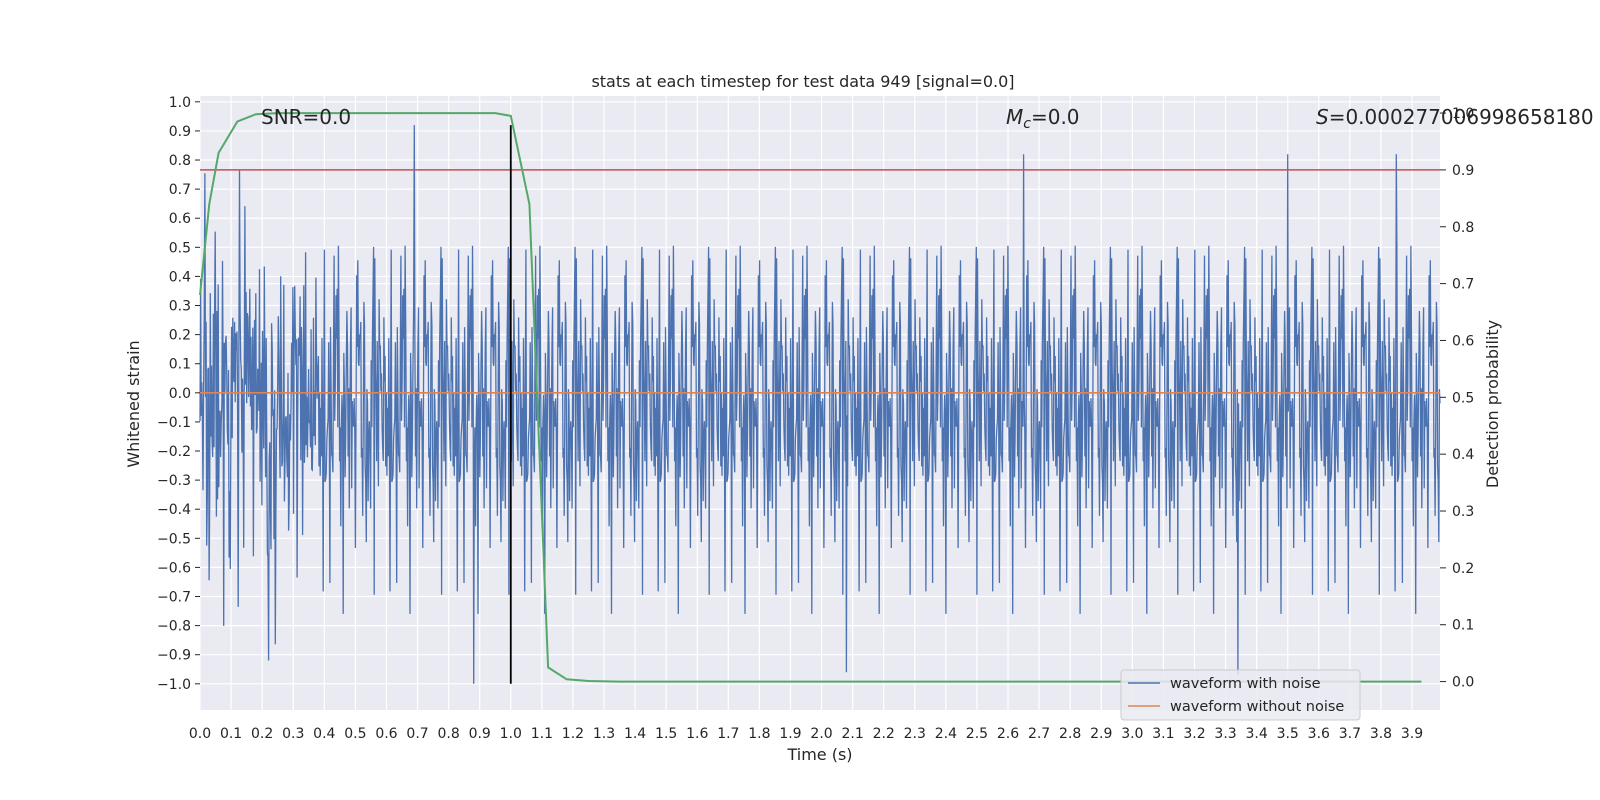 The image size is (1600, 800). I want to click on y2-tick-label: 0.0, so click(1463, 683).